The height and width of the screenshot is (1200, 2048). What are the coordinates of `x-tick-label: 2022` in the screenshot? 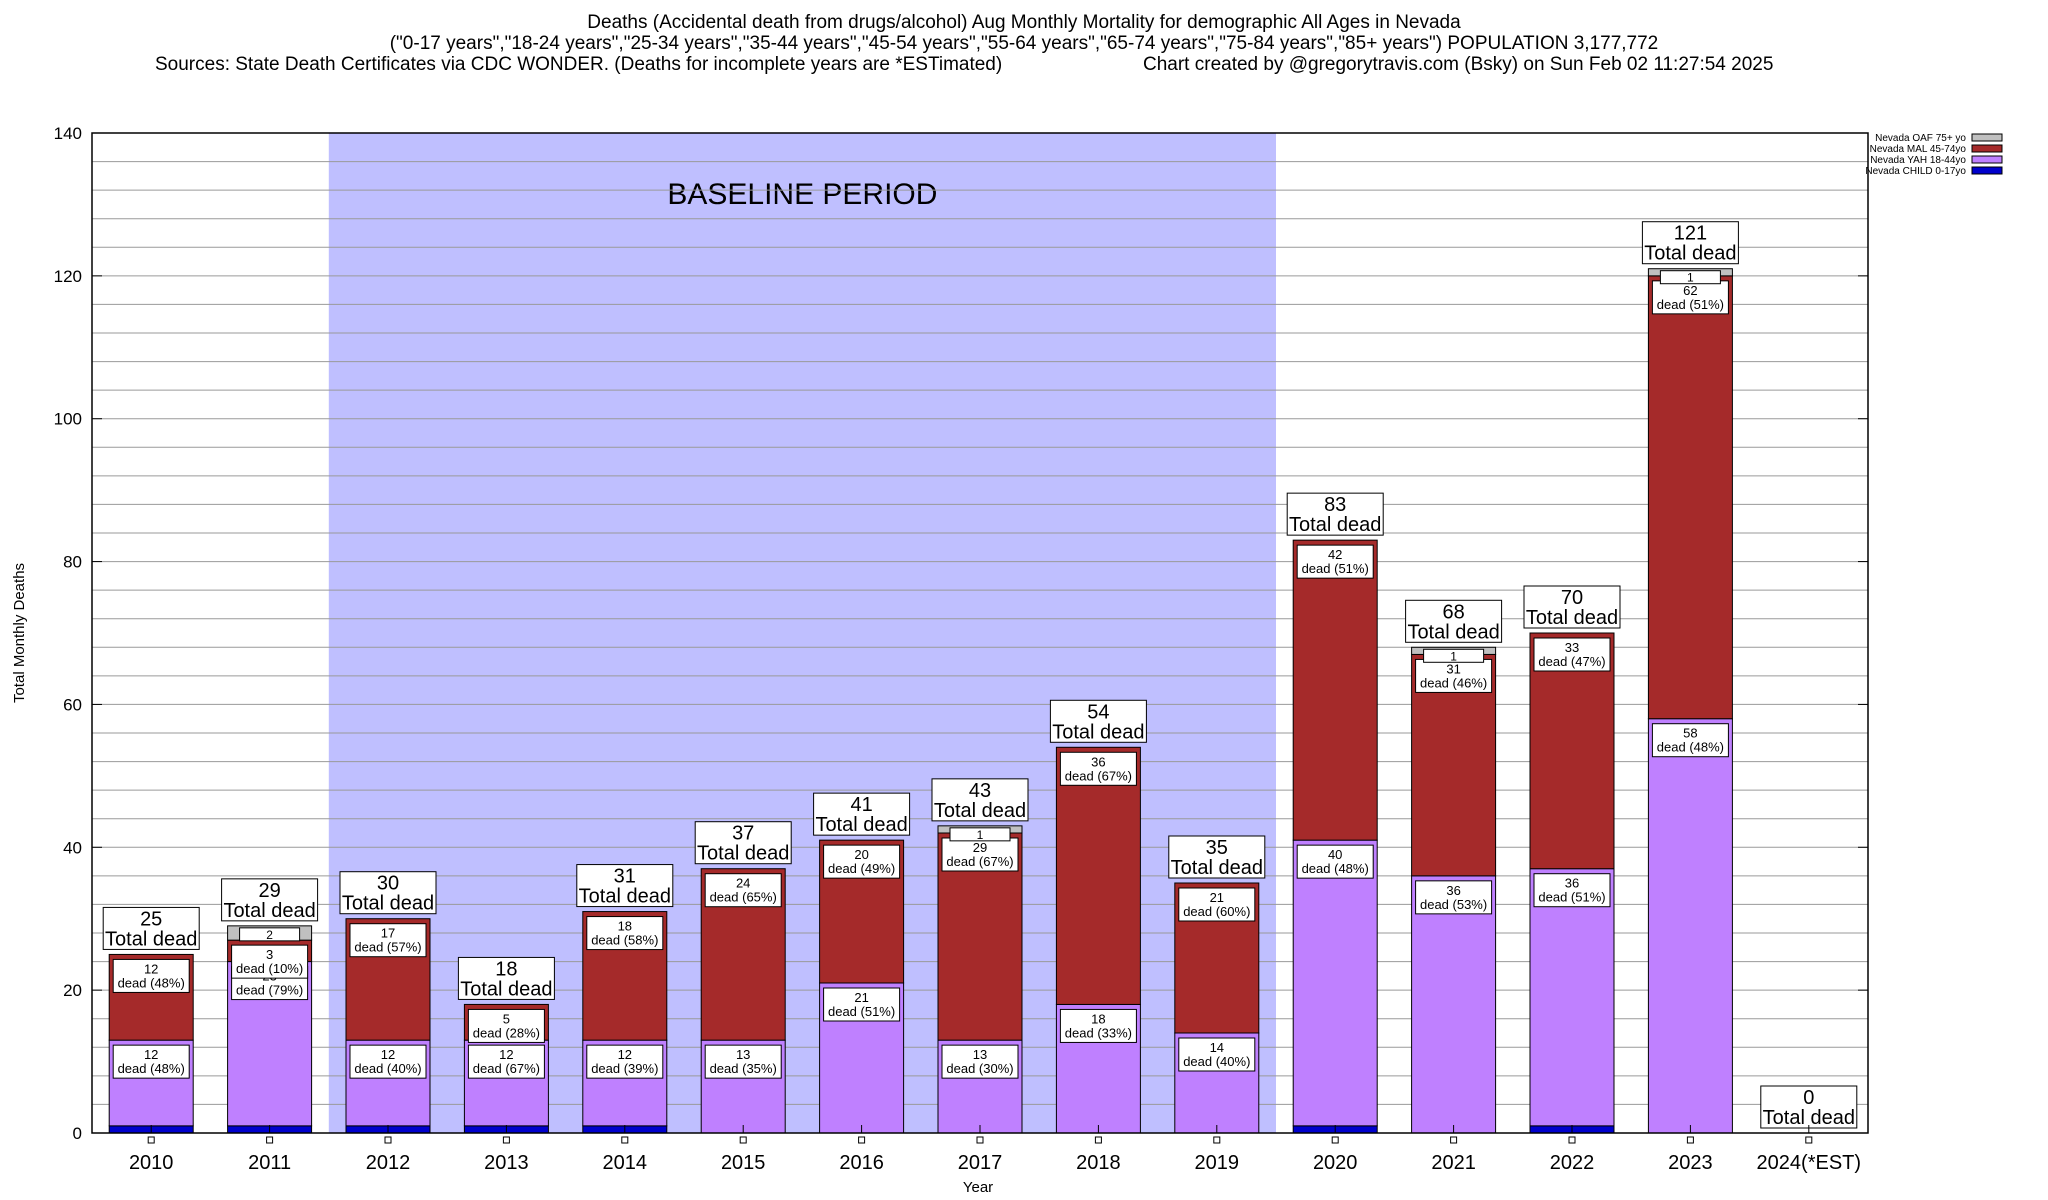 It's located at (1572, 1163).